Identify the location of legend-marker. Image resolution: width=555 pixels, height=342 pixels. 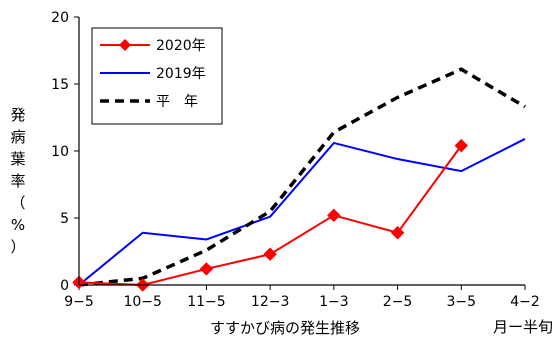
(125, 45).